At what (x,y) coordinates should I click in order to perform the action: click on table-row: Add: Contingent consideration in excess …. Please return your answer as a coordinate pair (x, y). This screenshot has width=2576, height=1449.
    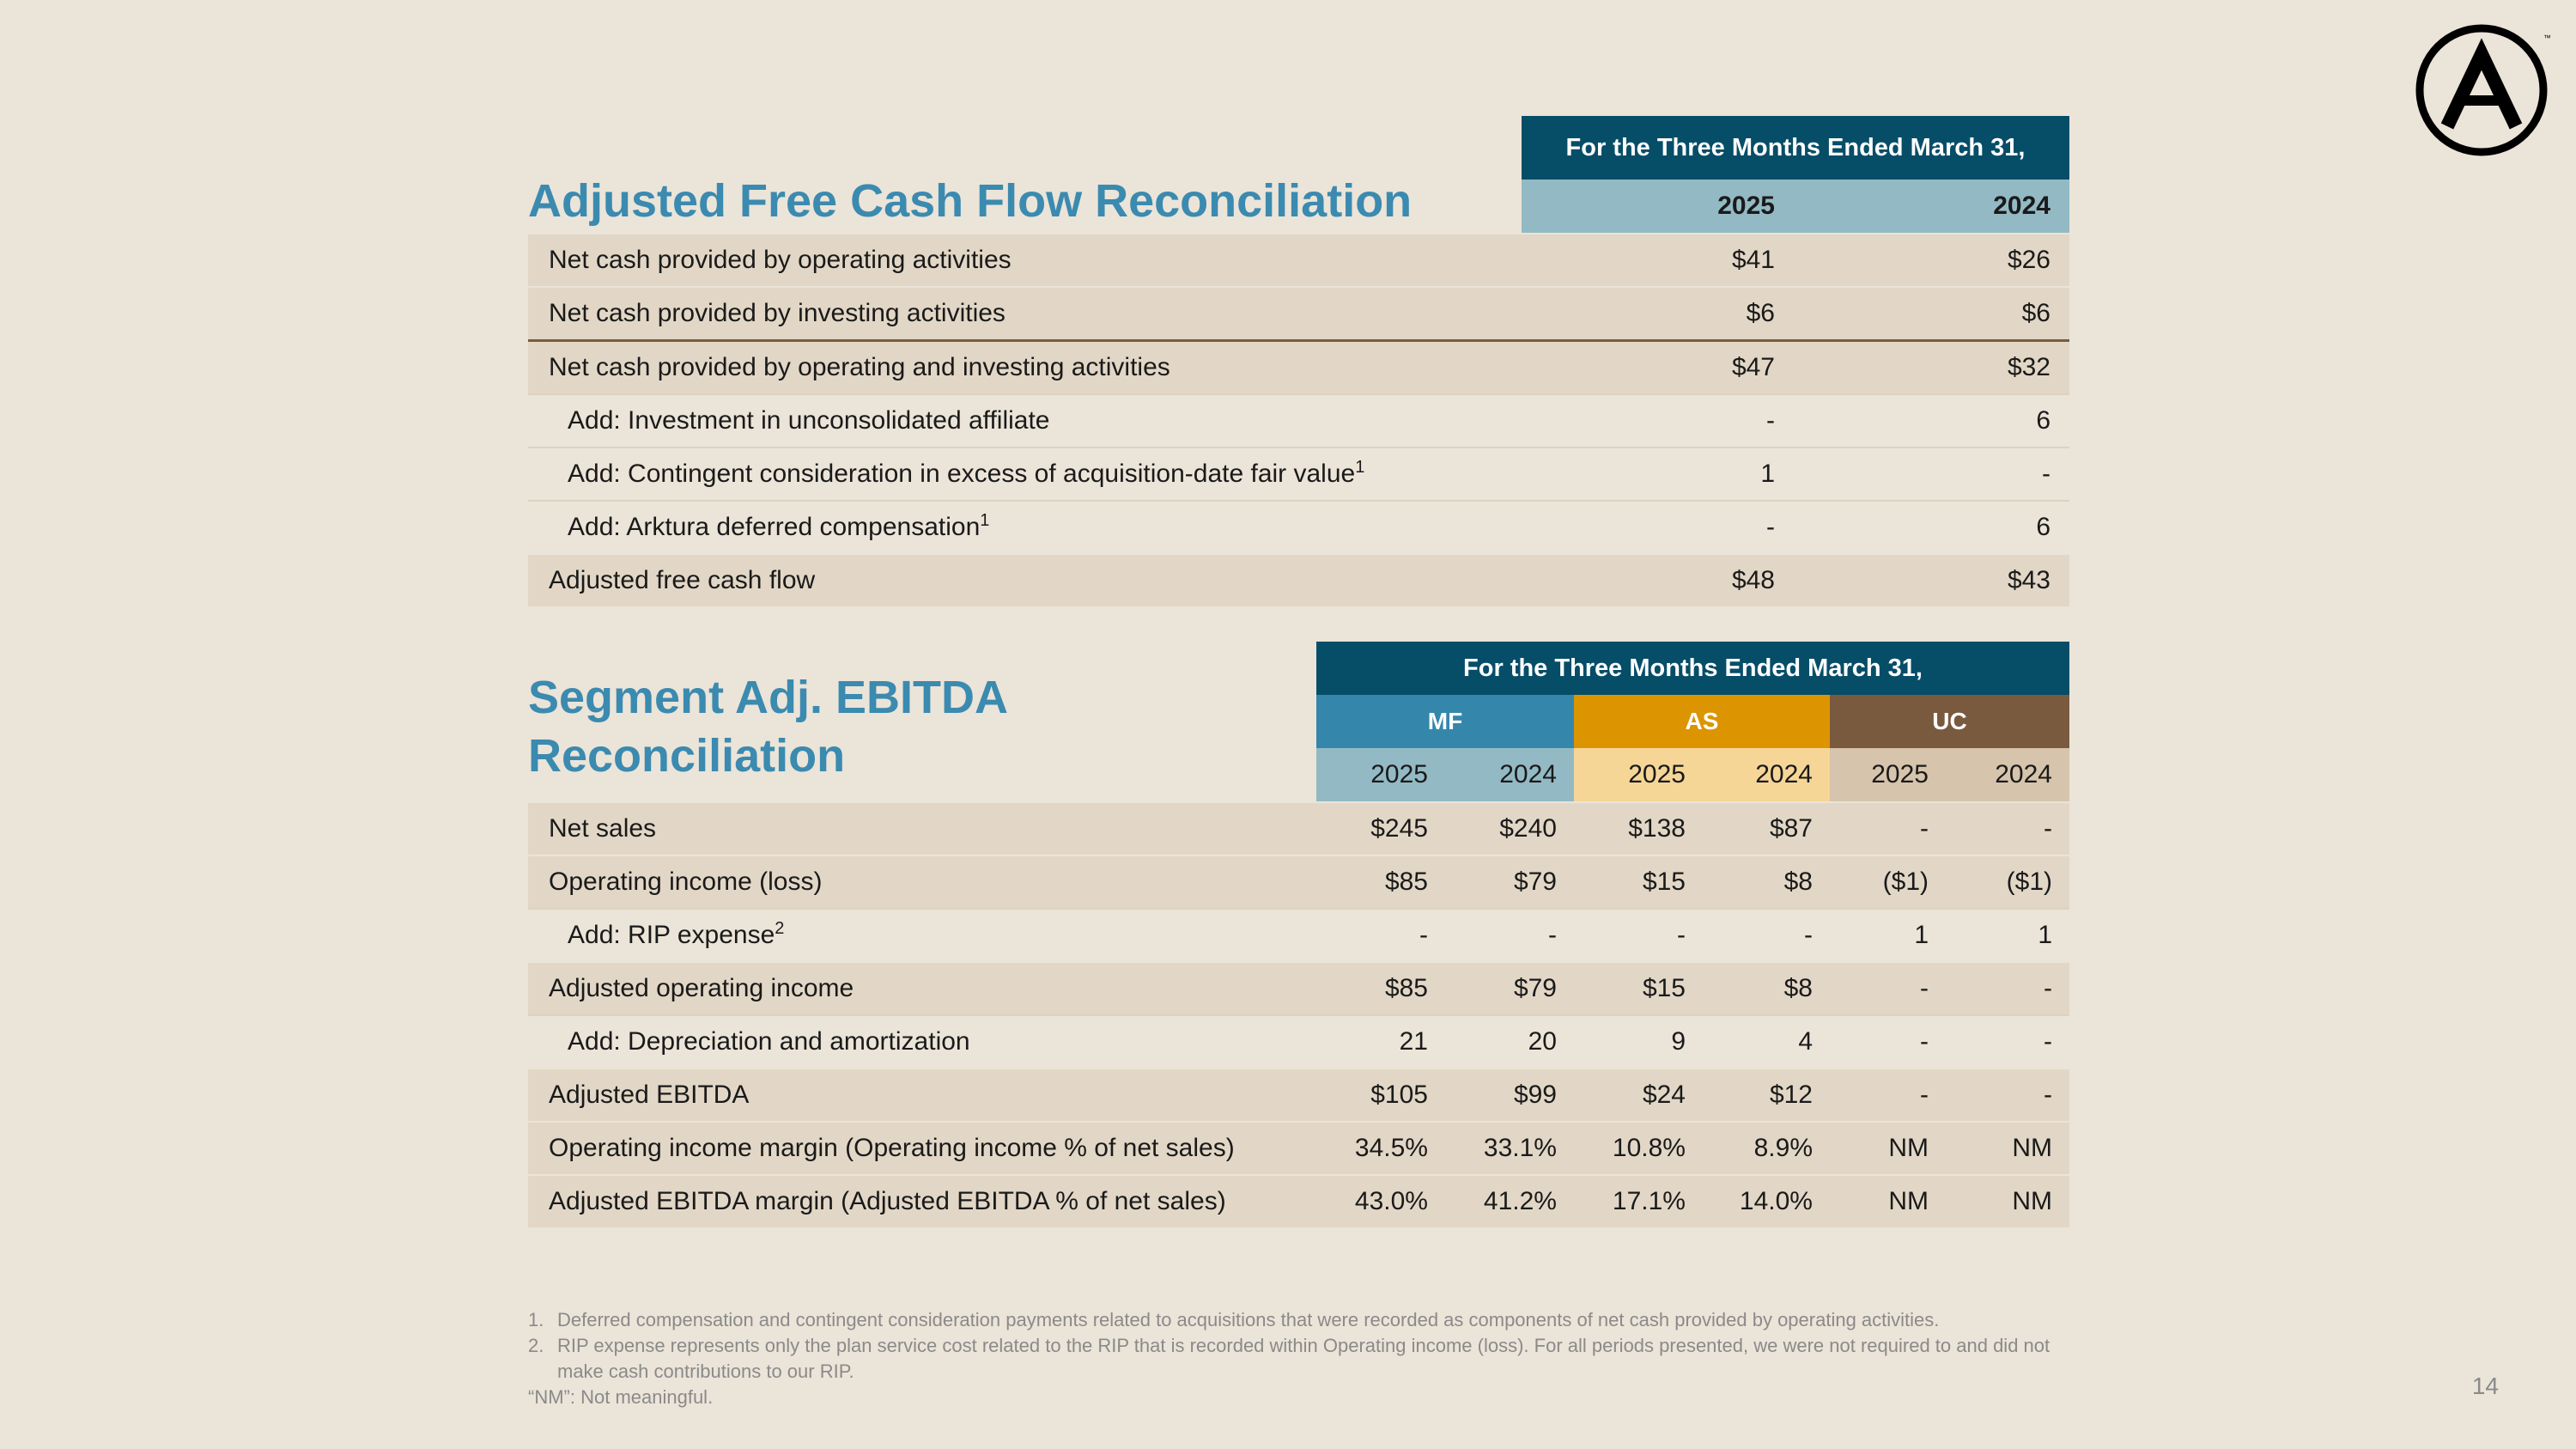
    Looking at the image, I should click on (1298, 474).